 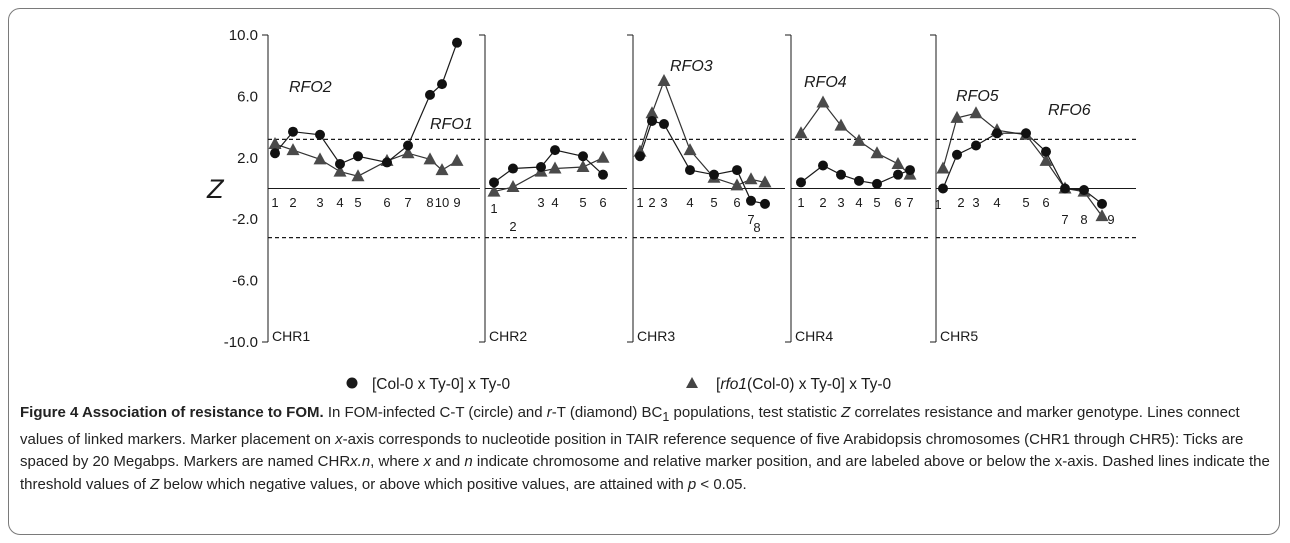 I want to click on chromosome-label: CHR3, so click(x=656, y=336).